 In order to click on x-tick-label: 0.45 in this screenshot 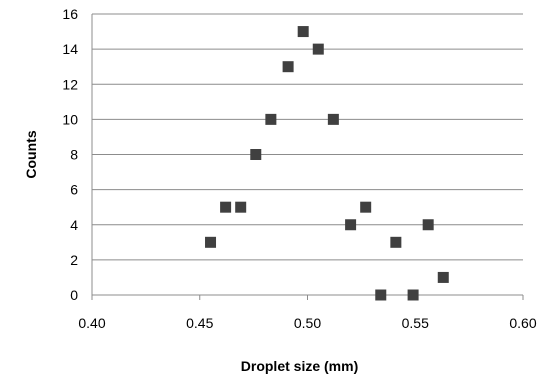, I will do `click(199, 323)`.